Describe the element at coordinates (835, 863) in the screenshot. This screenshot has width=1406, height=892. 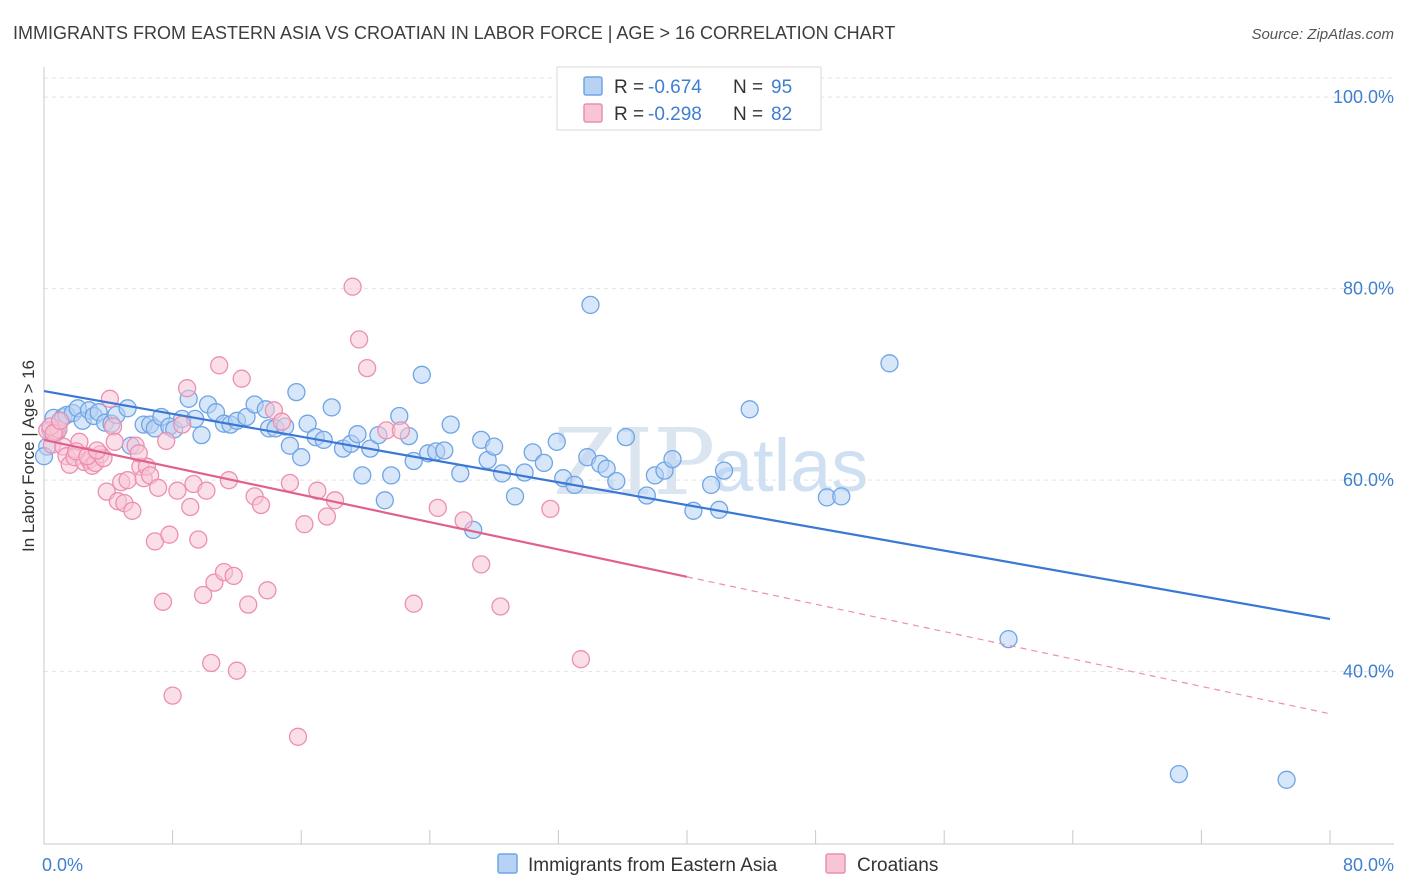
I see `bottom-legend-swatch-croatians` at that location.